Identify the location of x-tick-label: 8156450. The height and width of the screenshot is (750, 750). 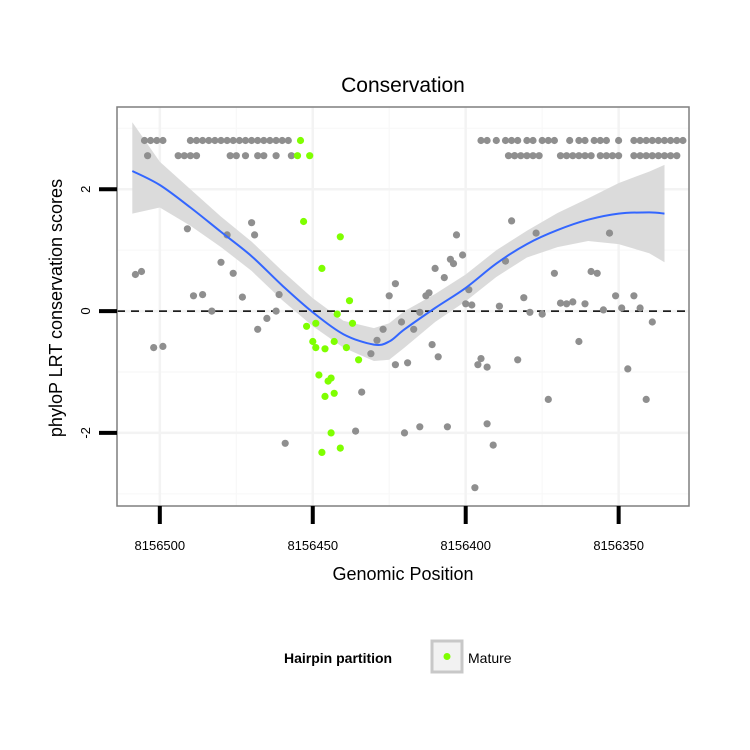
(312, 545).